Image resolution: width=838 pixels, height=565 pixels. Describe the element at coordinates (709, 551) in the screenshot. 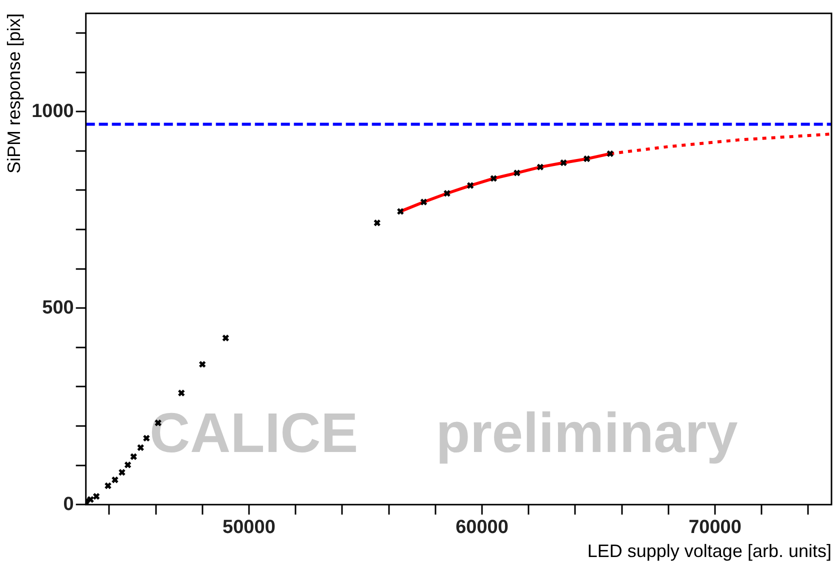

I see `x-axis-title: LED supply voltage [arb. units]` at that location.